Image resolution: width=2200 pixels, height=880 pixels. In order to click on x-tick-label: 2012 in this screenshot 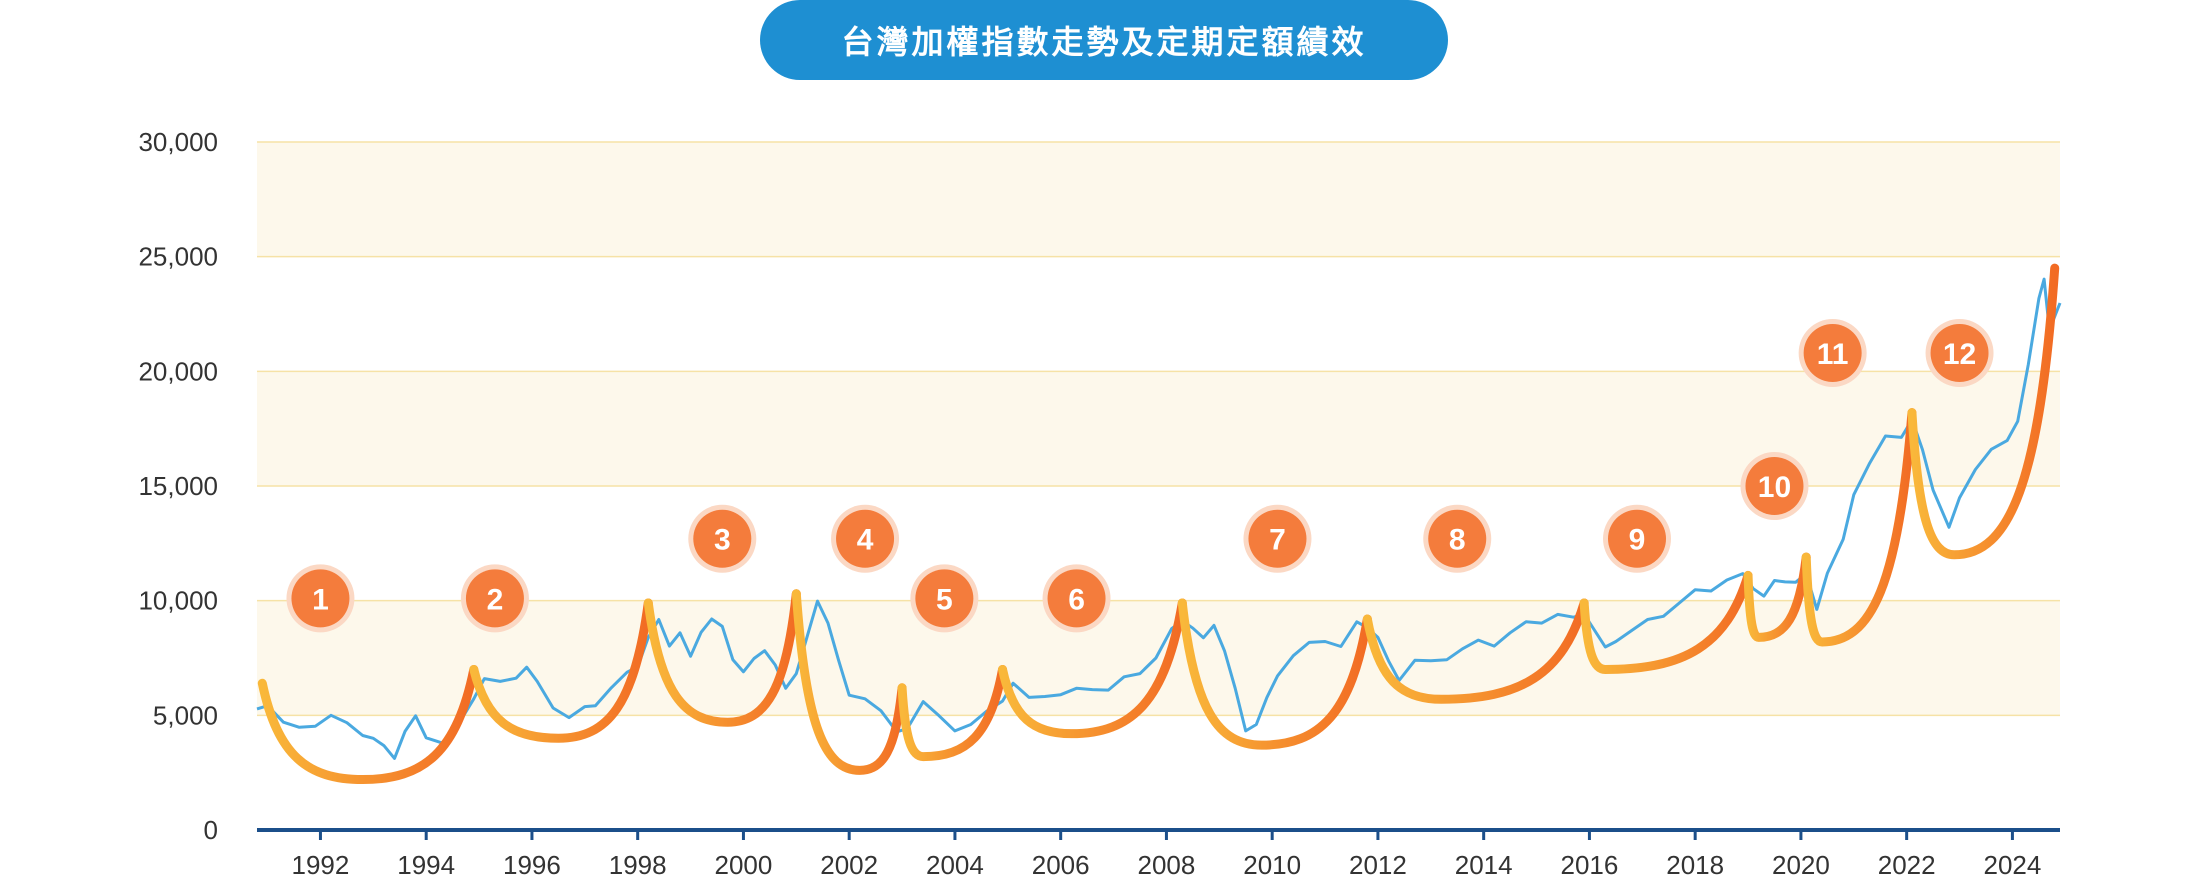, I will do `click(1378, 865)`.